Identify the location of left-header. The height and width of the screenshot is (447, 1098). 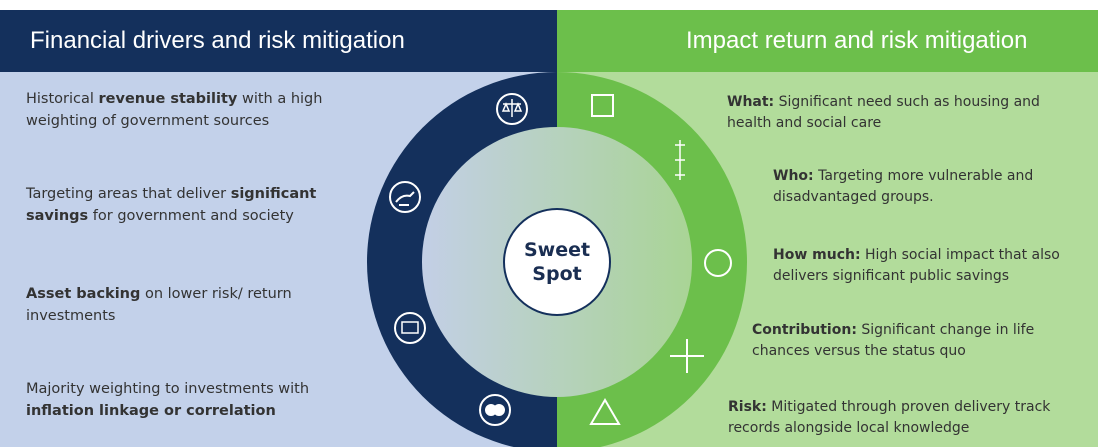
(278, 41).